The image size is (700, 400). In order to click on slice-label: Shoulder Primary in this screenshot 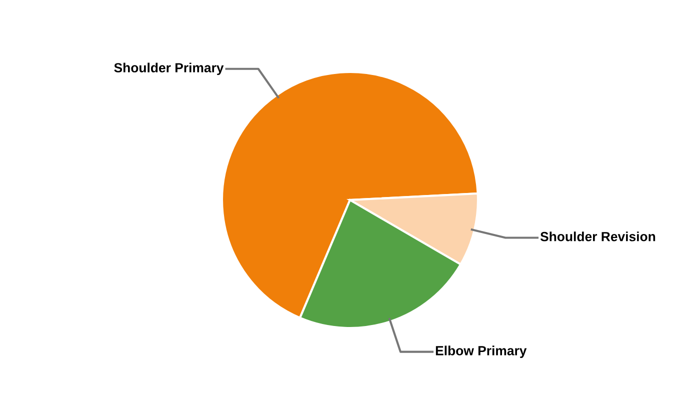, I will do `click(169, 69)`.